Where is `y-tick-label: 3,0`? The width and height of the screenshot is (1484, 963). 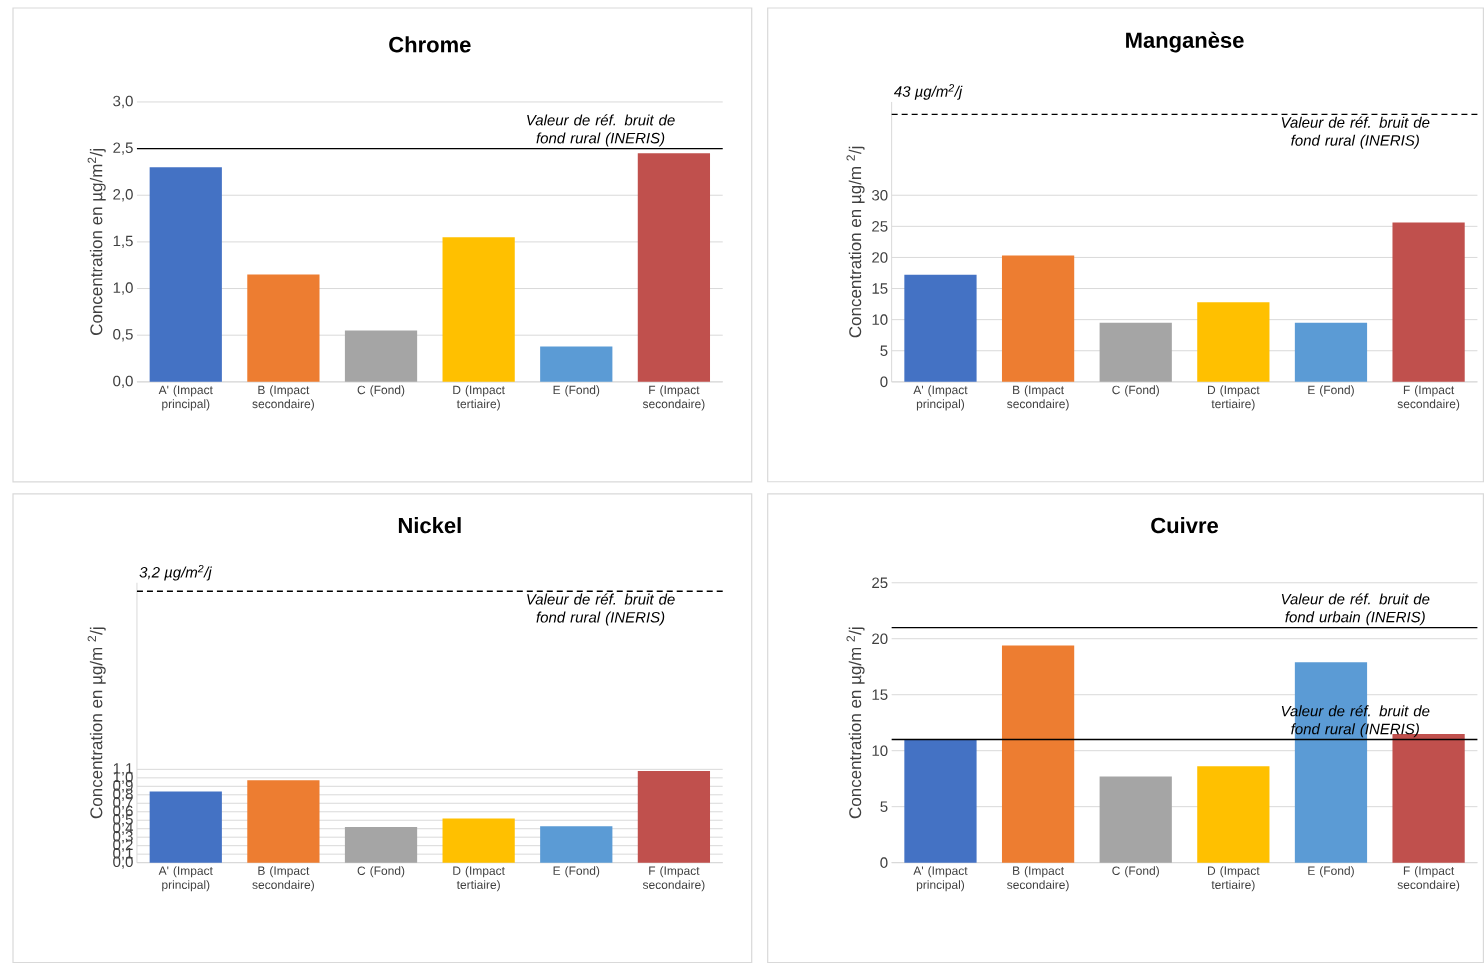
y-tick-label: 3,0 is located at coordinates (123, 102).